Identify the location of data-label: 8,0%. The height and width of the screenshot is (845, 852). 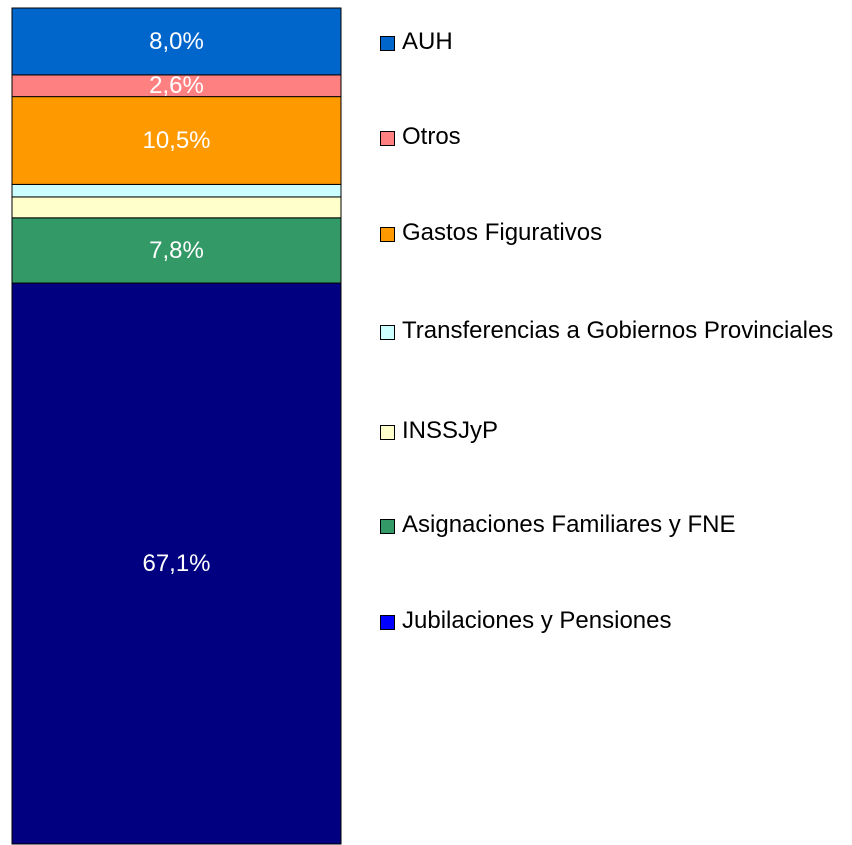
(176, 41).